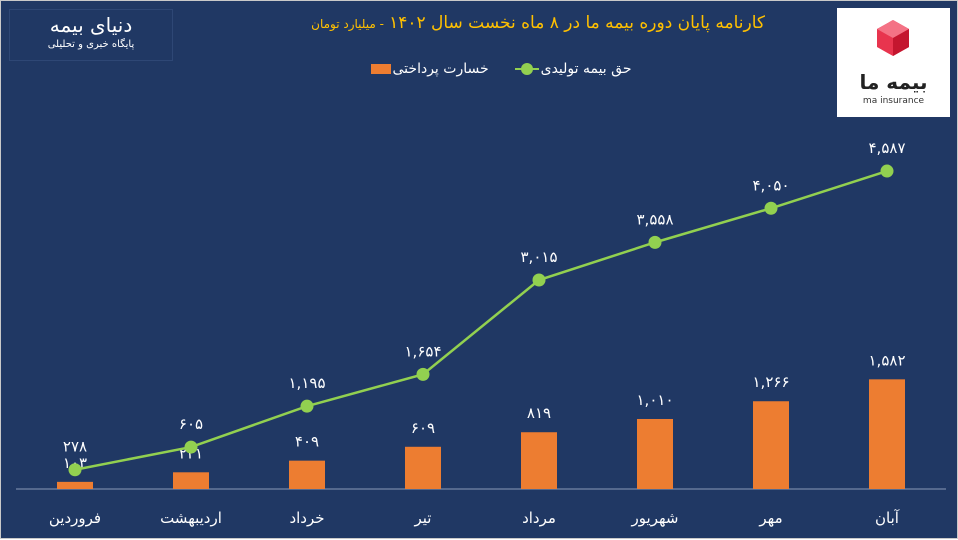 The image size is (958, 540). I want to click on x-tick-label: فروردین, so click(75, 518).